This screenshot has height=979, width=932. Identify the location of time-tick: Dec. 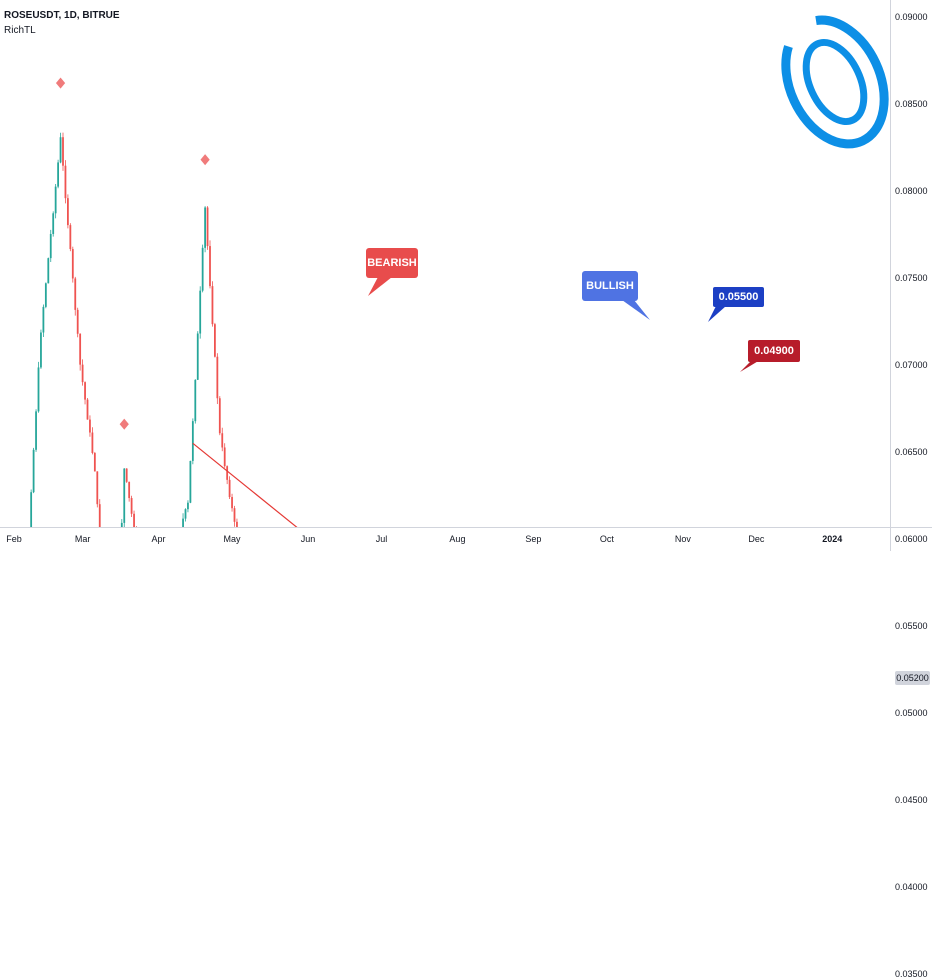
(756, 539).